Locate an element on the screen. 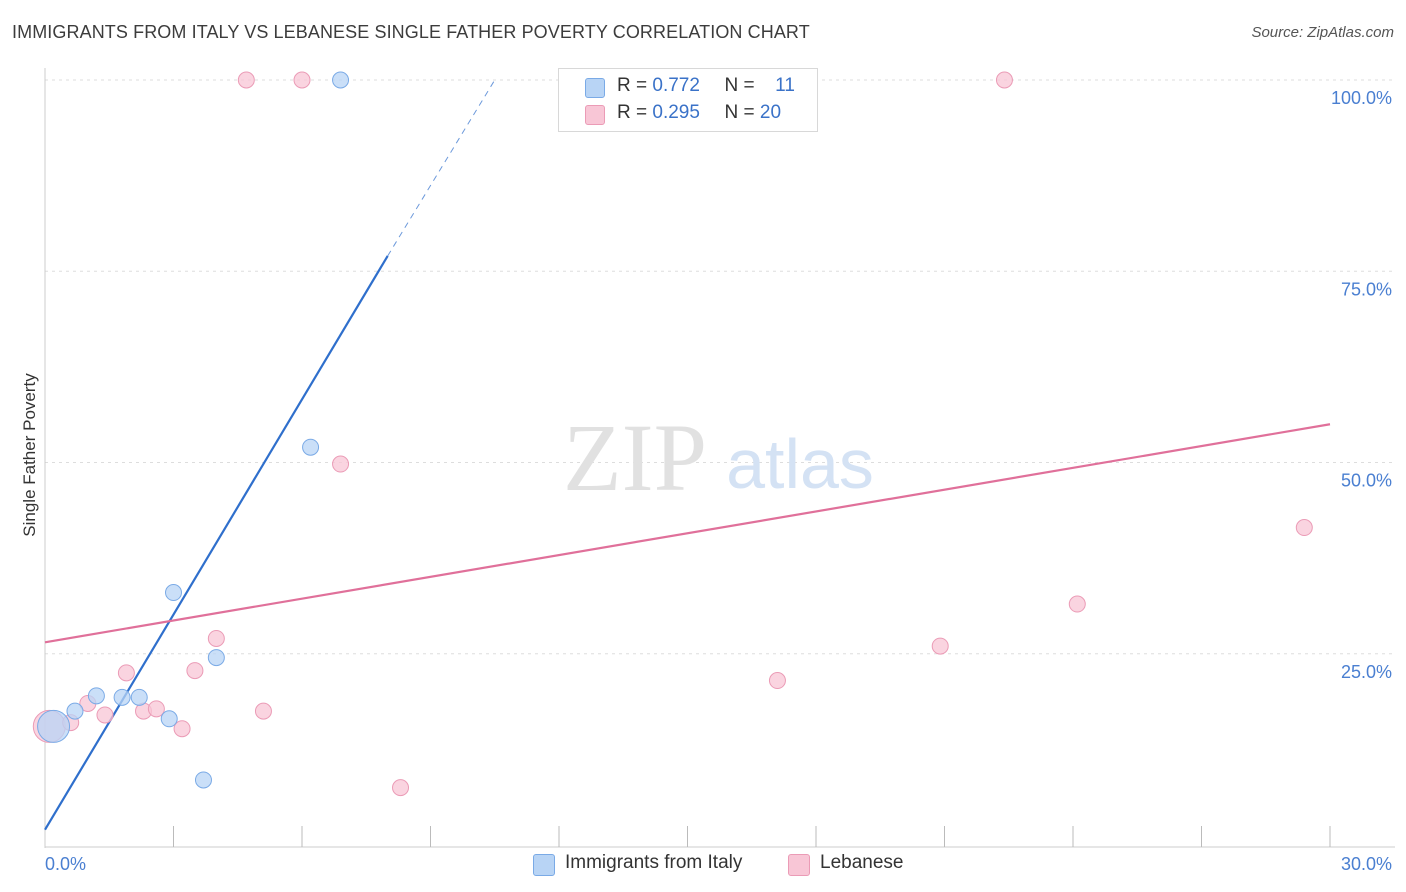  watermark: ZIP atlas is located at coordinates (718, 457).